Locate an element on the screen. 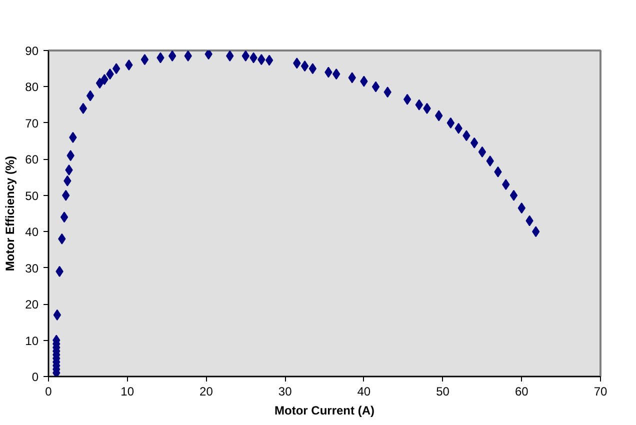 The width and height of the screenshot is (636, 425). x-tick-label: 50 is located at coordinates (443, 391).